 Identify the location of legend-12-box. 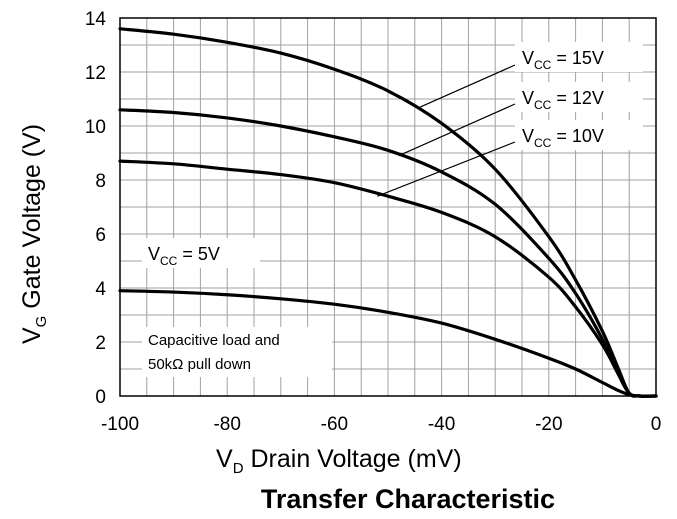
(579, 97).